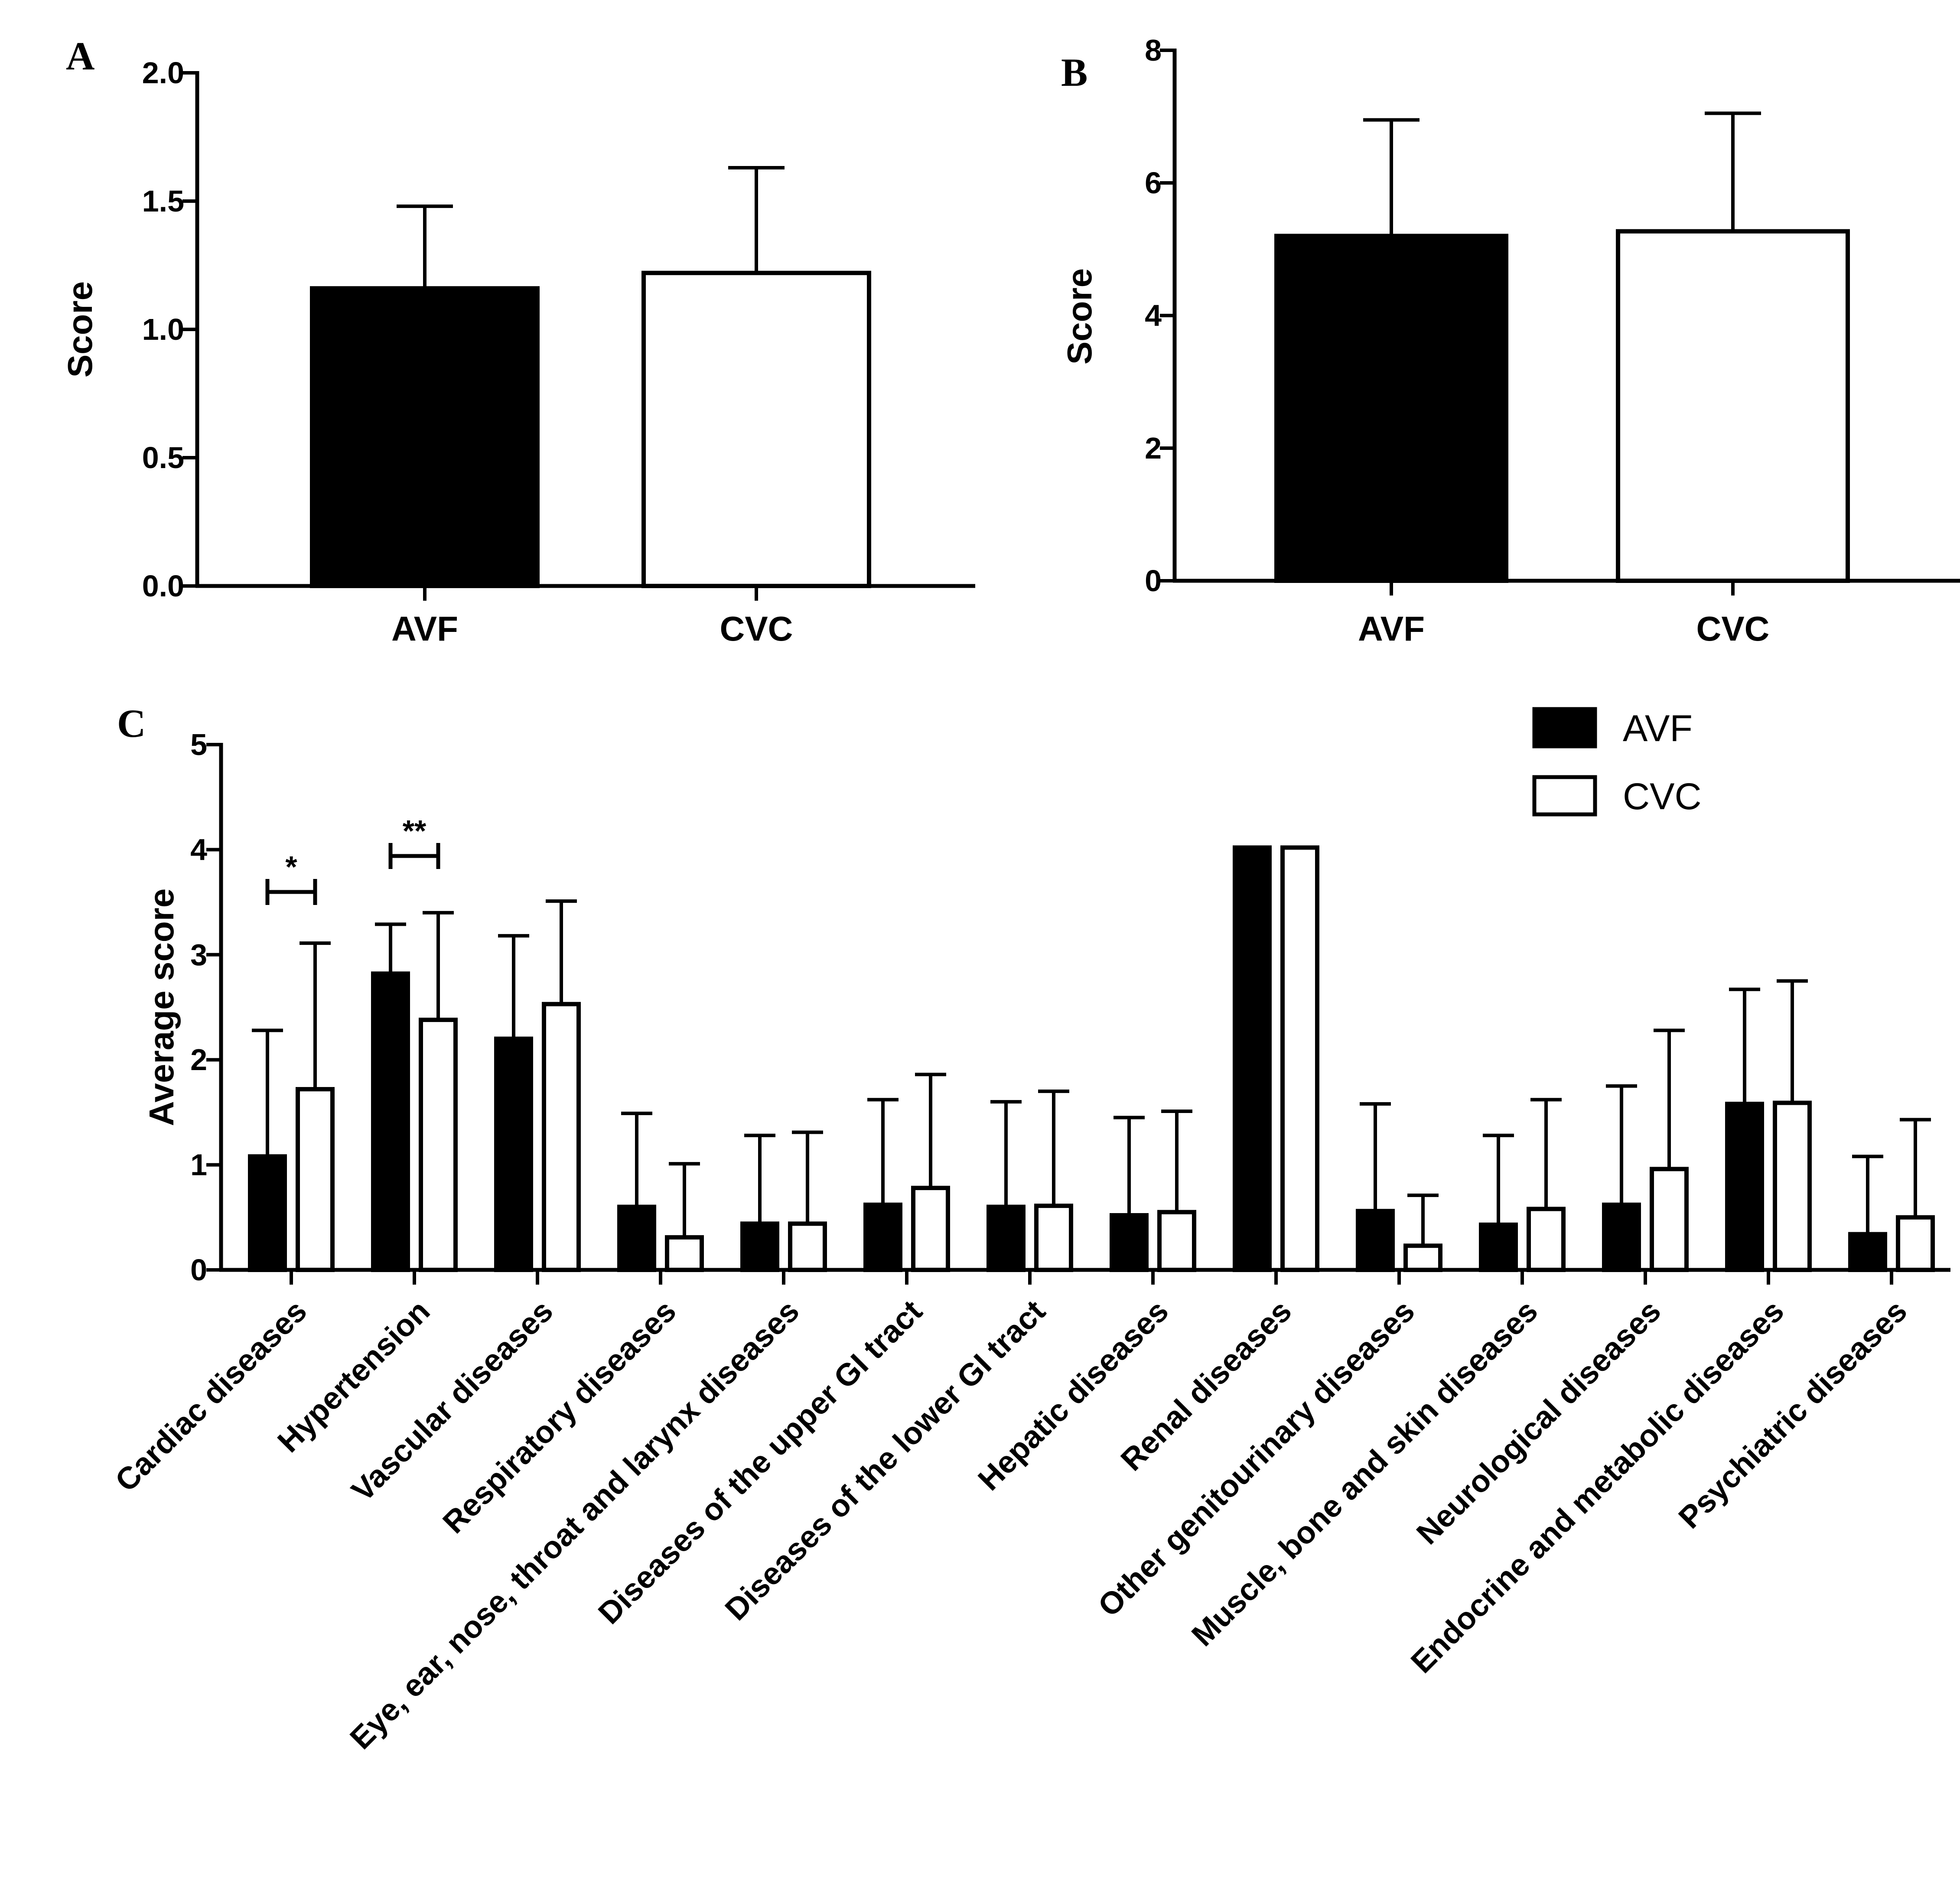 This screenshot has height=1894, width=1960. What do you see at coordinates (1733, 347) in the screenshot?
I see `panel-b-bar-cvc` at bounding box center [1733, 347].